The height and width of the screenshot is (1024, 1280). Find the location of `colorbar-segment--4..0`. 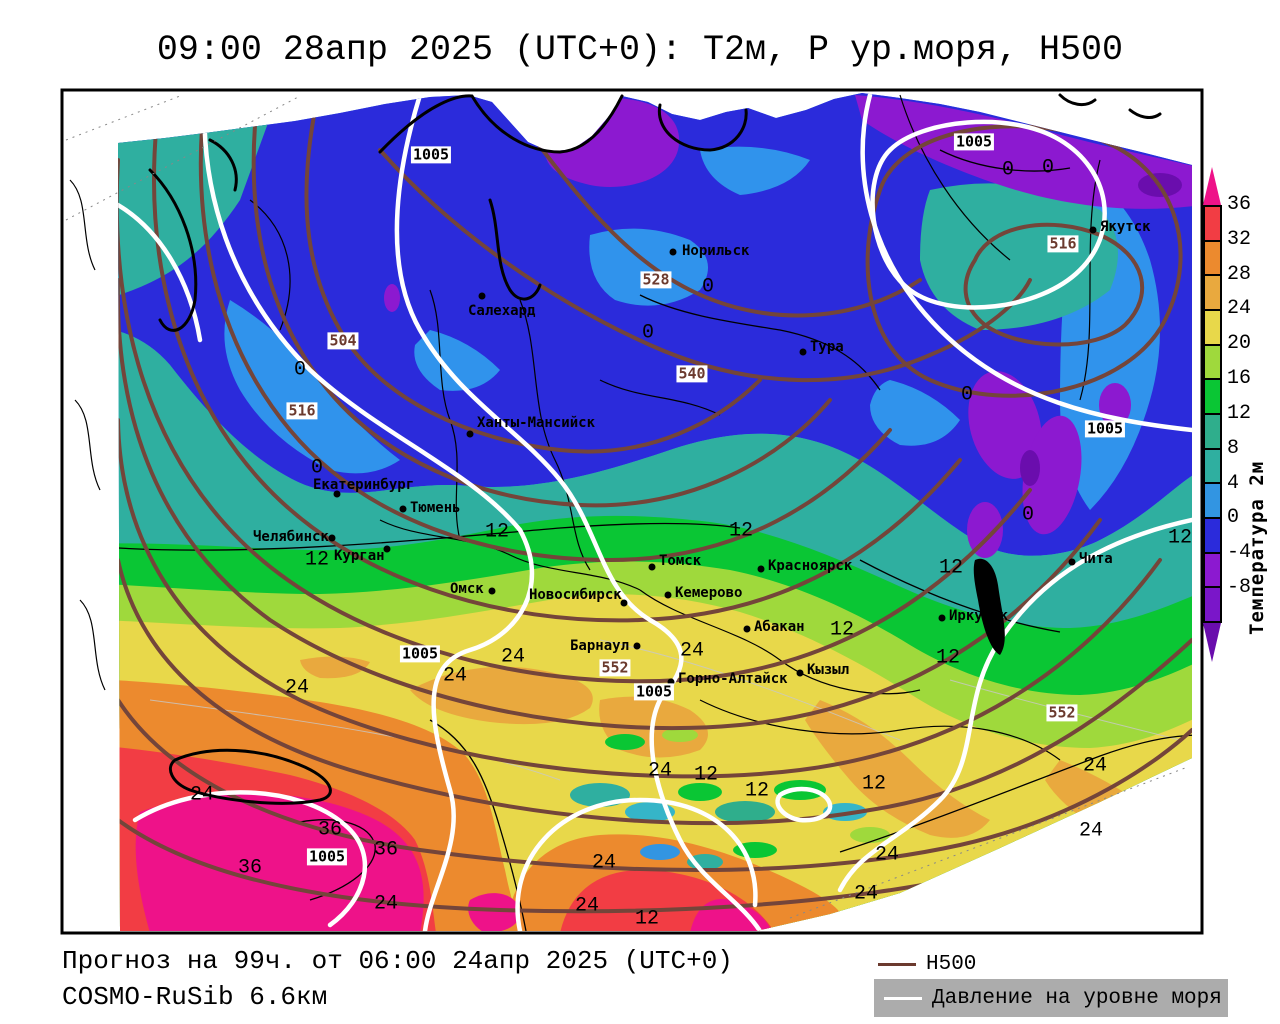

colorbar-segment--4..0 is located at coordinates (1212, 536).